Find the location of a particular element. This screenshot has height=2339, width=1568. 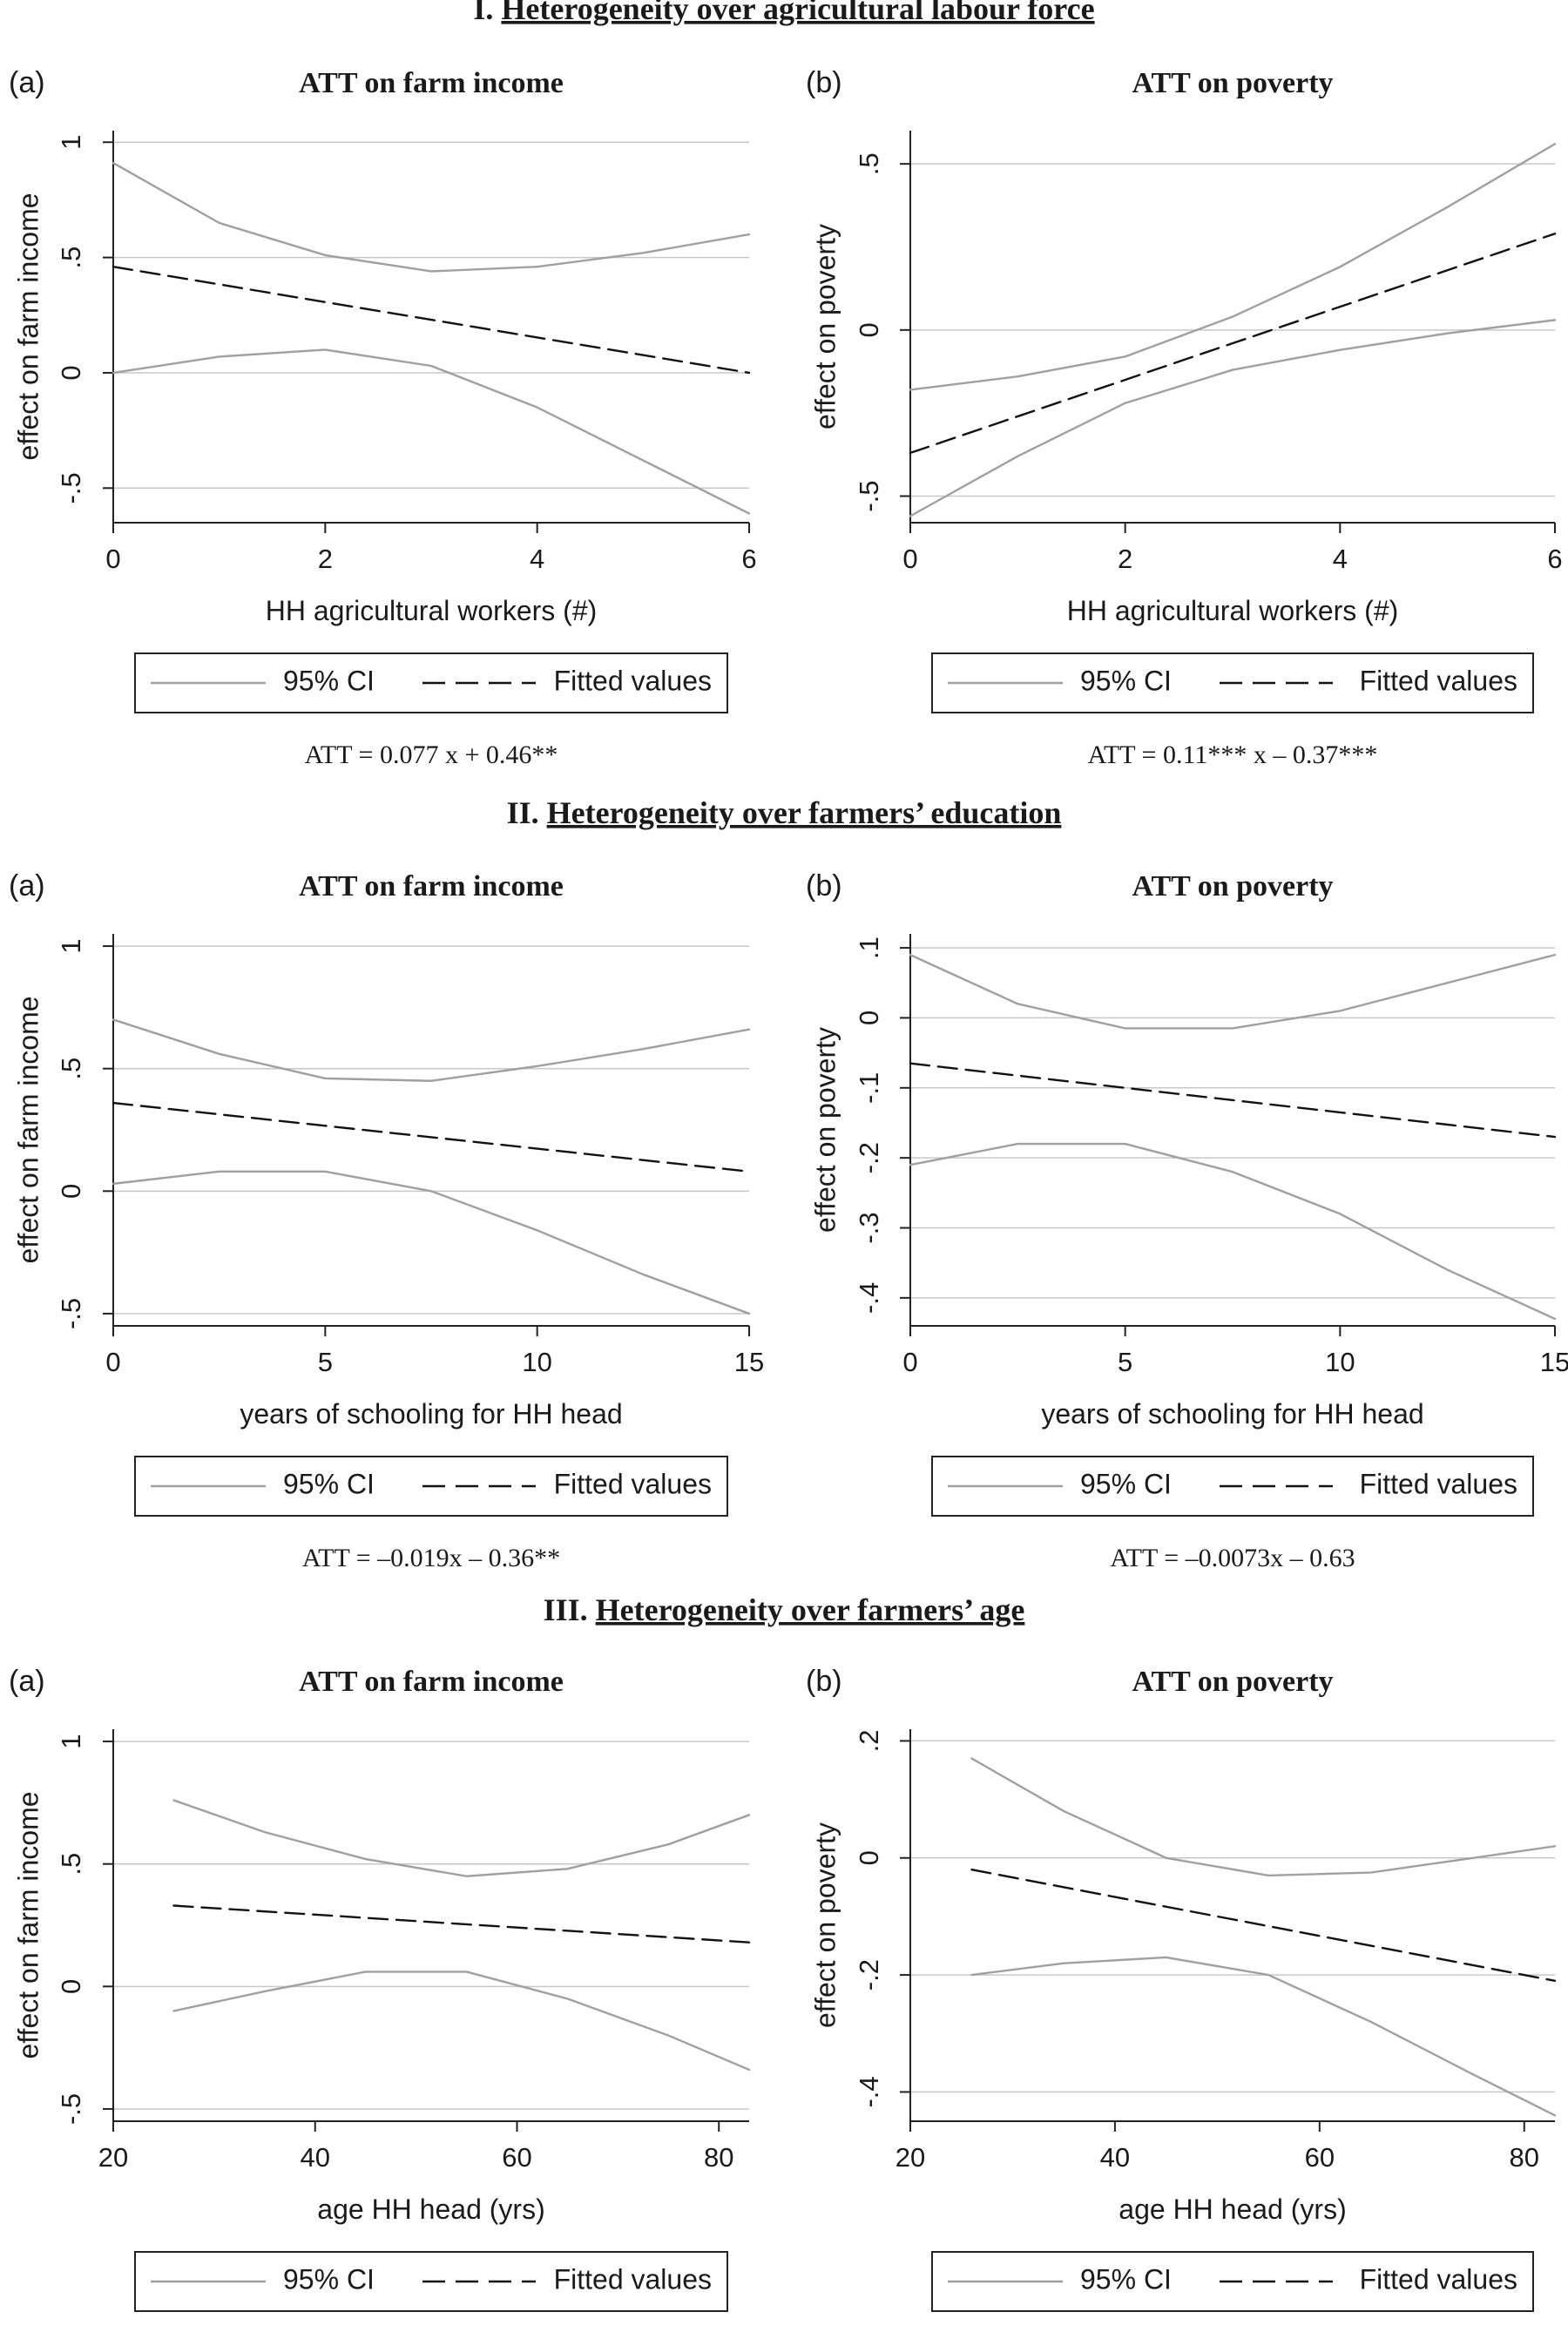

x-tick-label: 4 is located at coordinates (537, 559).